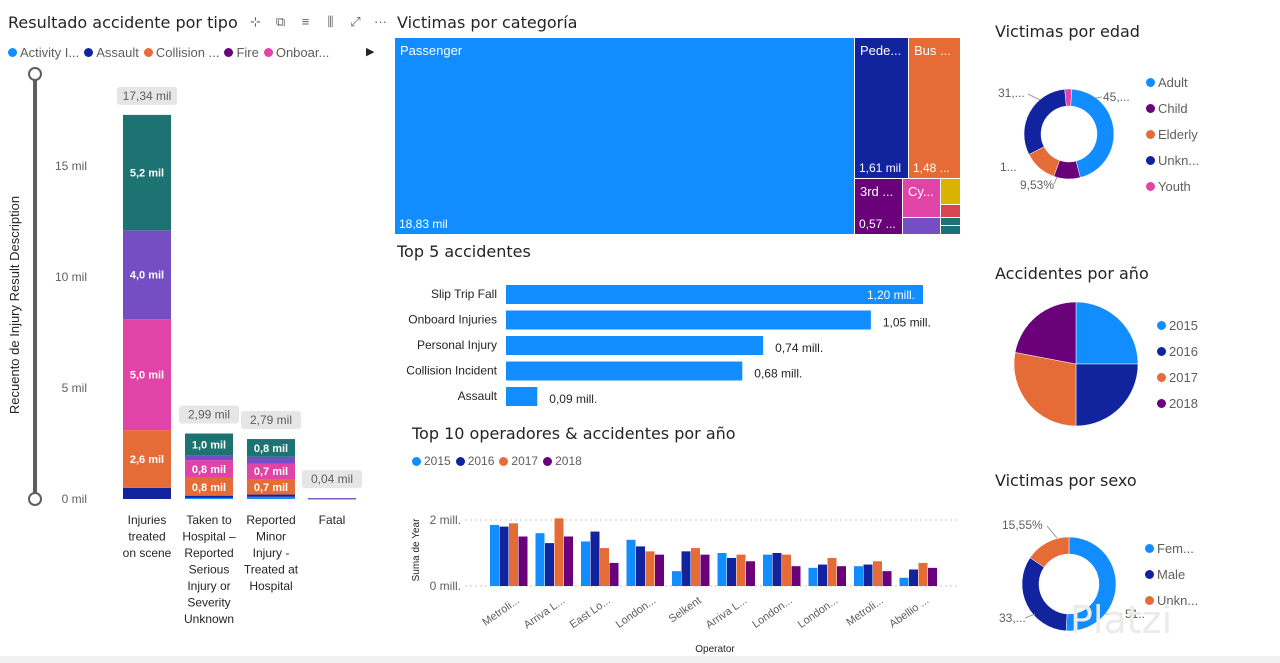 The image size is (1280, 663). Describe the element at coordinates (464, 294) in the screenshot. I see `top5-category-label: Slip Trip Fall` at that location.